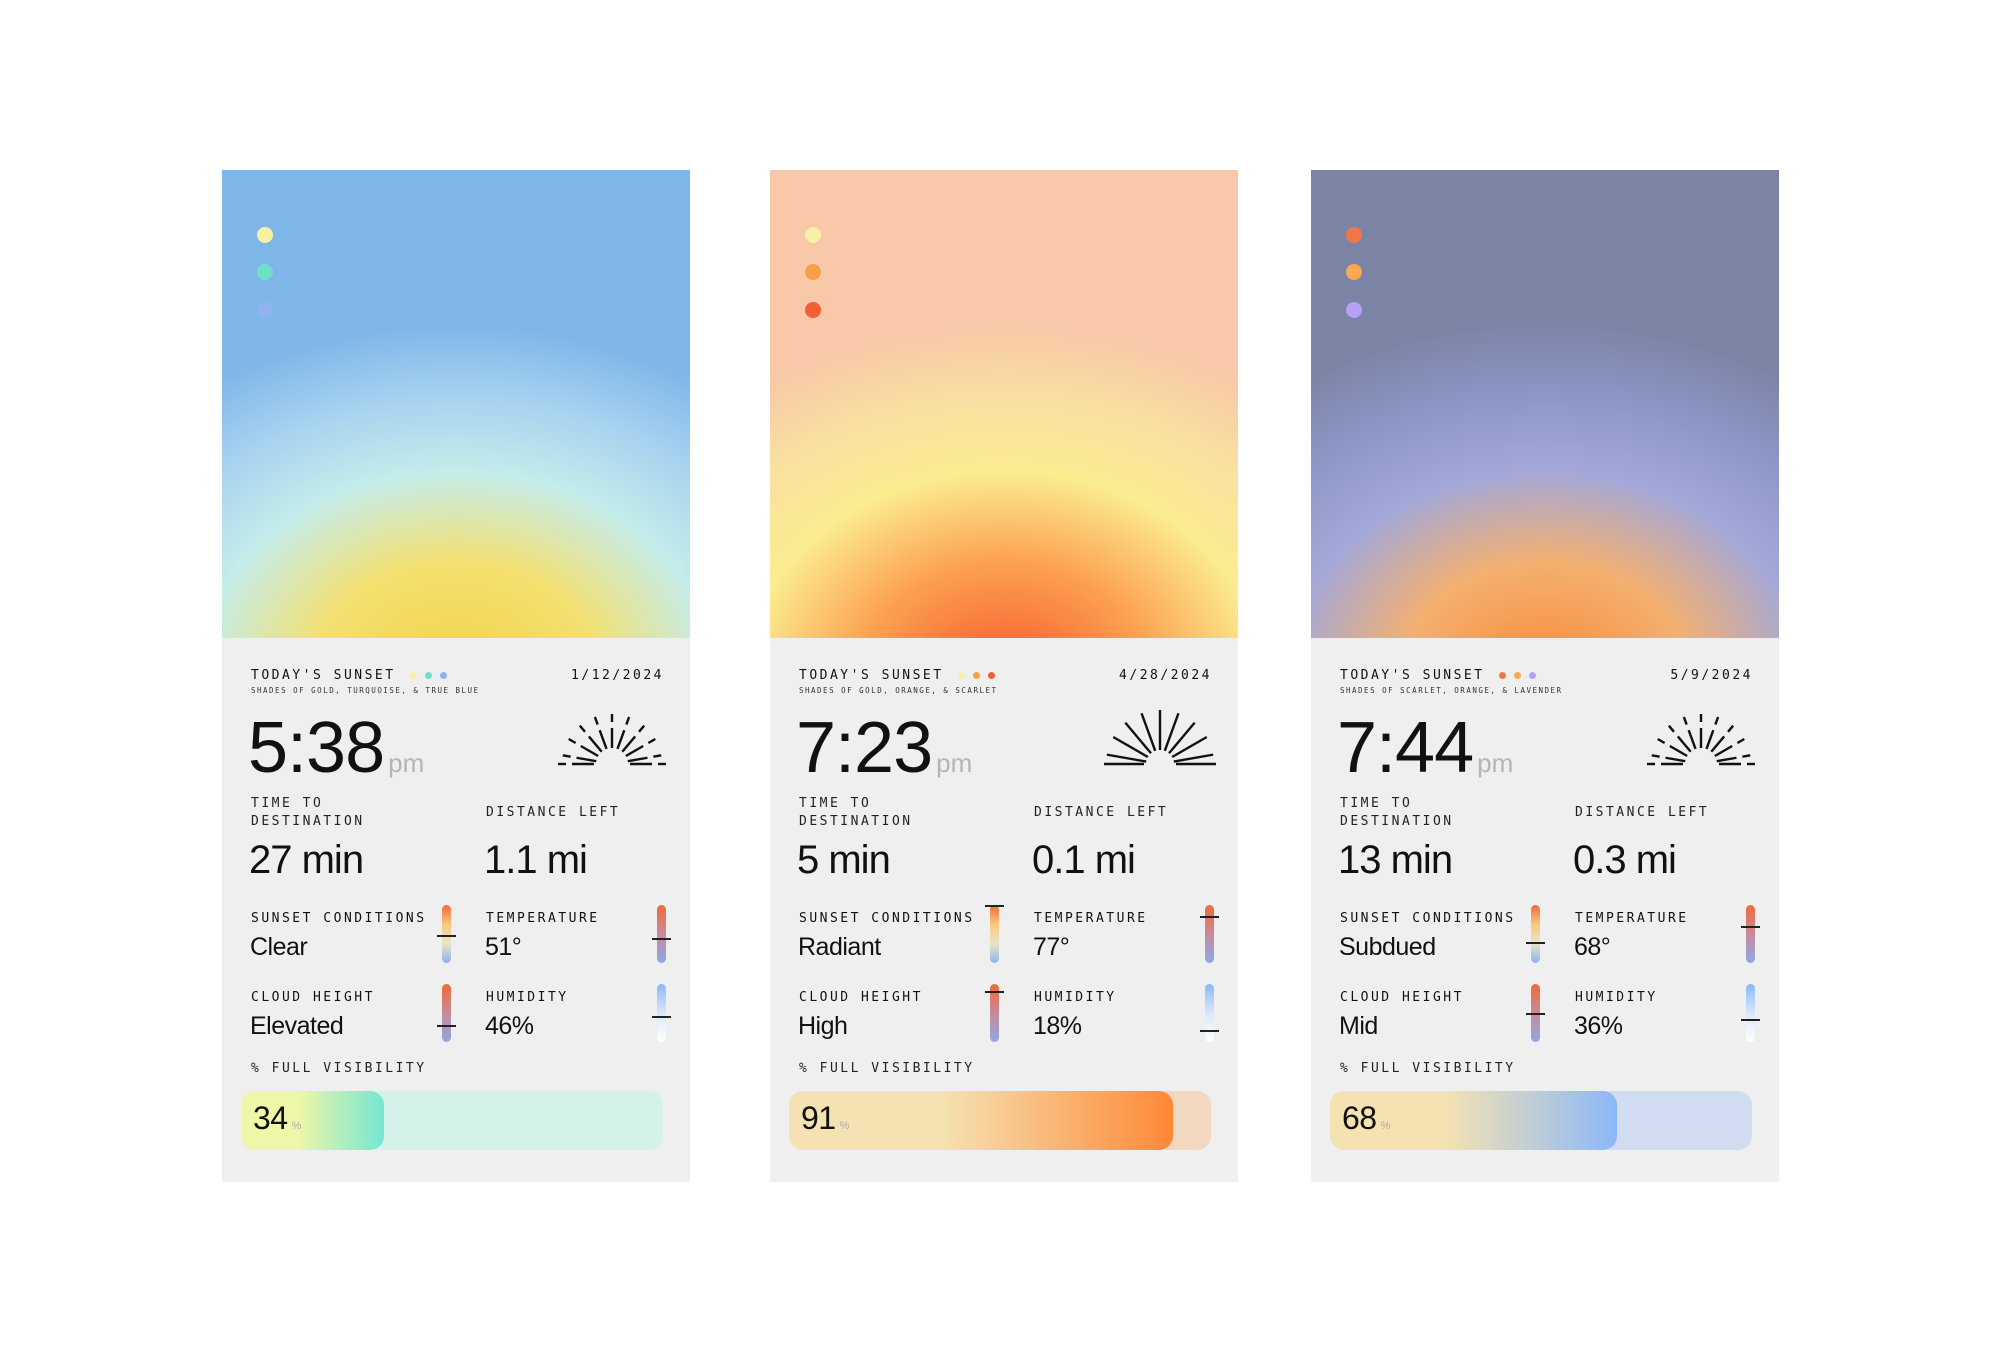 The height and width of the screenshot is (1350, 2000). I want to click on humidity-value: 36%, so click(1598, 1026).